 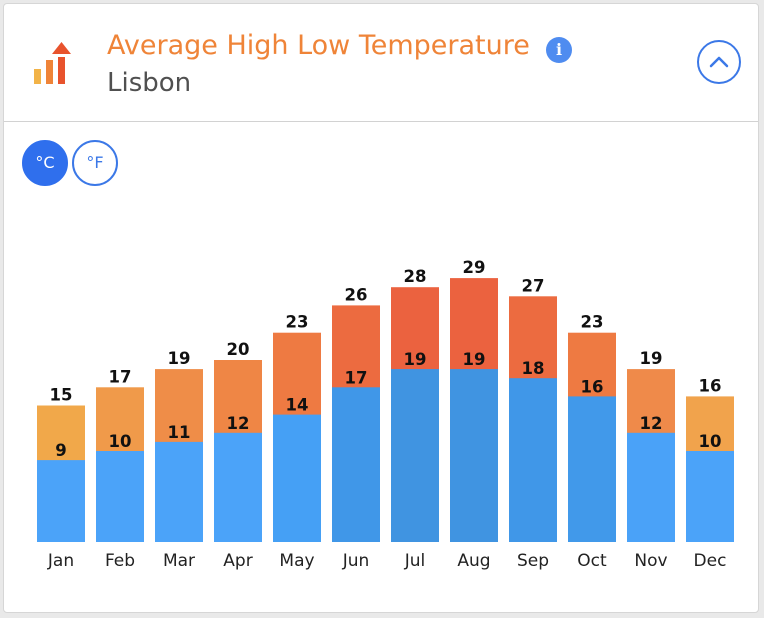 I want to click on high-value-label: 26, so click(x=356, y=294).